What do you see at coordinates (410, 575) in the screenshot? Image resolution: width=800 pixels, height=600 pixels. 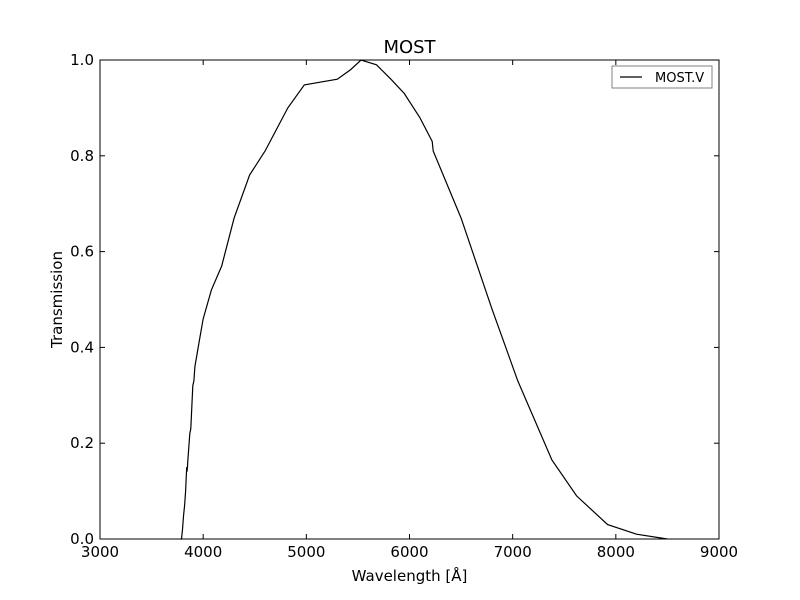 I see `x-axis-label: Wavelength [Å]` at bounding box center [410, 575].